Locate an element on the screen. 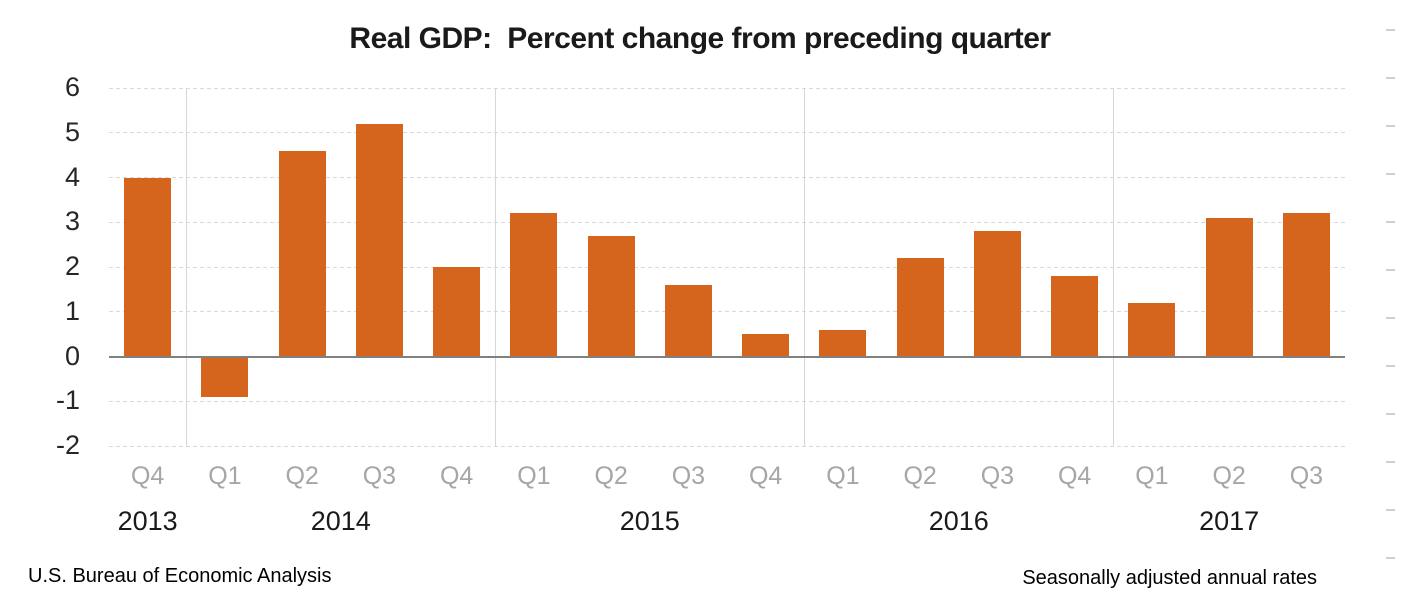  x-axis-year-label: 2013 is located at coordinates (147, 521).